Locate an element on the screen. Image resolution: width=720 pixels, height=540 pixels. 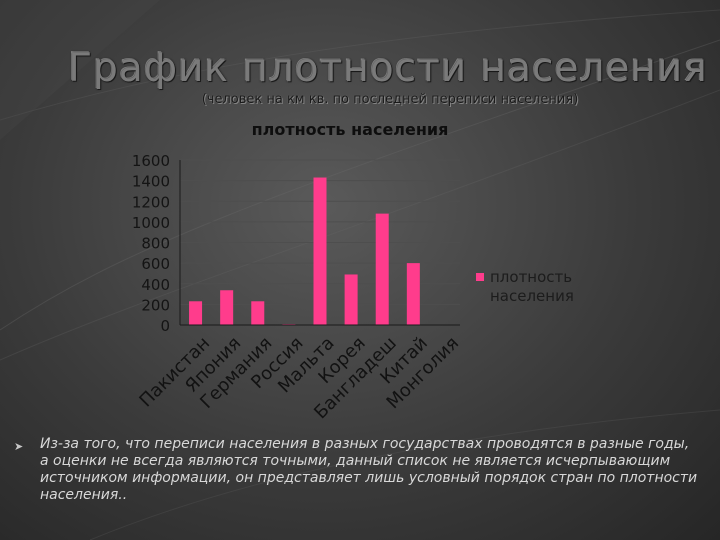
legend-label: плотность населения is located at coordinates (532, 286).